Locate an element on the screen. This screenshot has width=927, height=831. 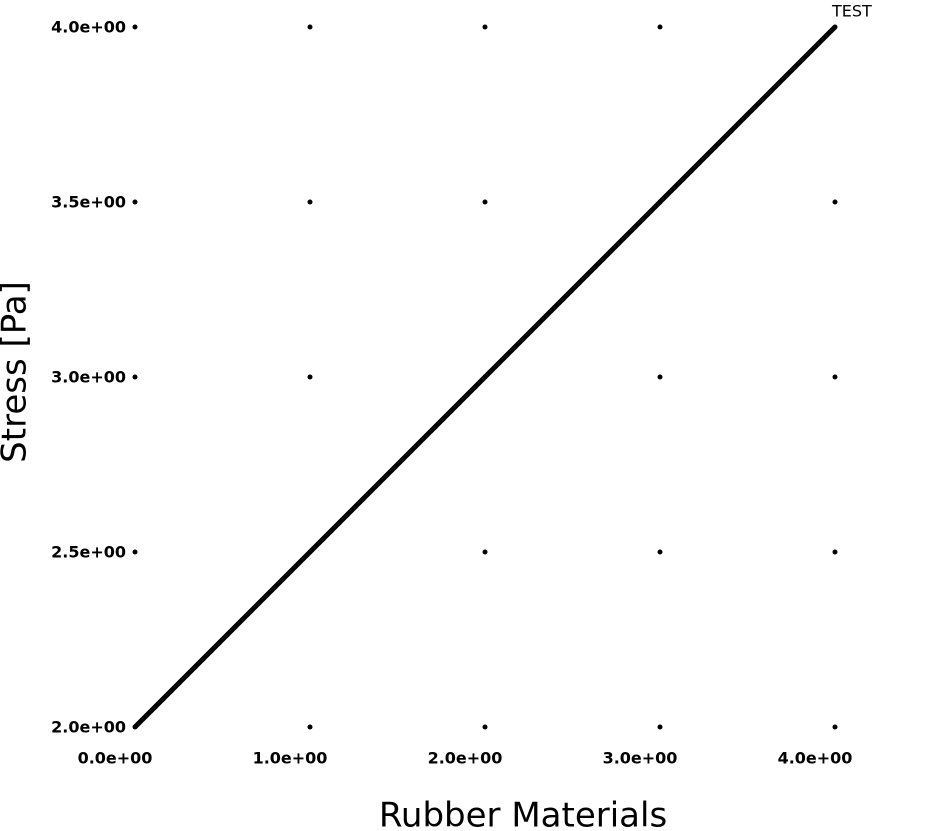
y-tick-label: 2.0e+00 is located at coordinates (88, 727).